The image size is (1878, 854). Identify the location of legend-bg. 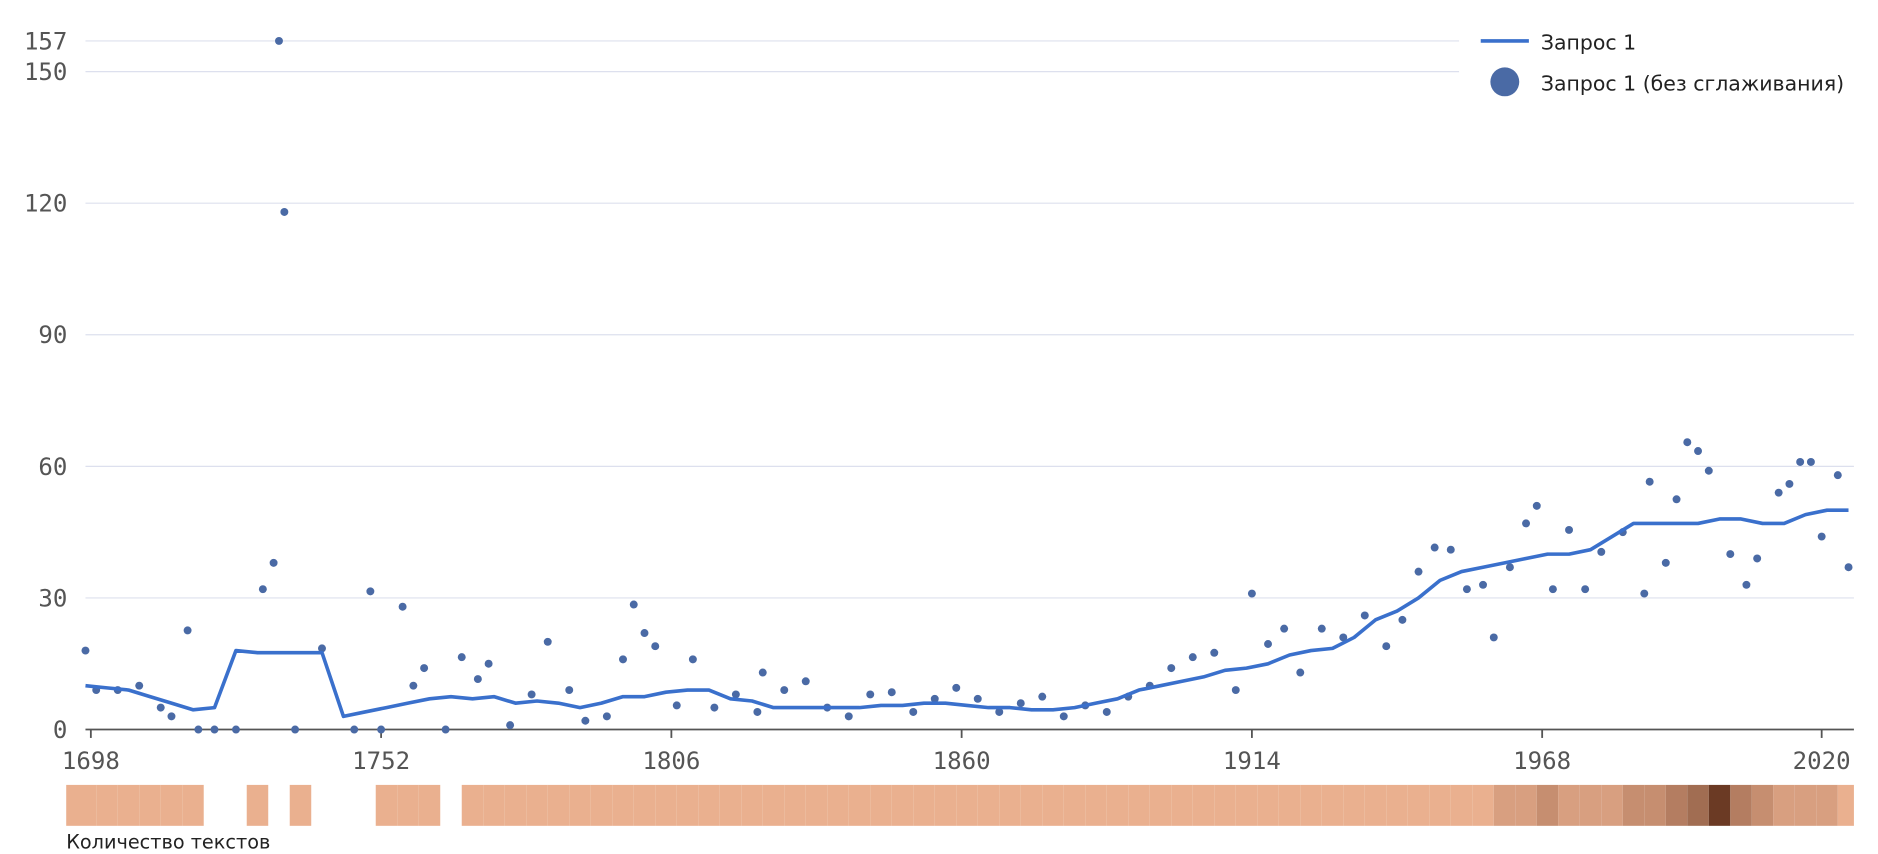
(1667, 65).